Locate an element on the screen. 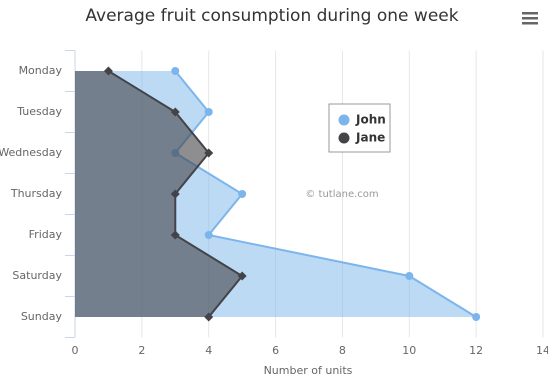  legend-label: John is located at coordinates (370, 120).